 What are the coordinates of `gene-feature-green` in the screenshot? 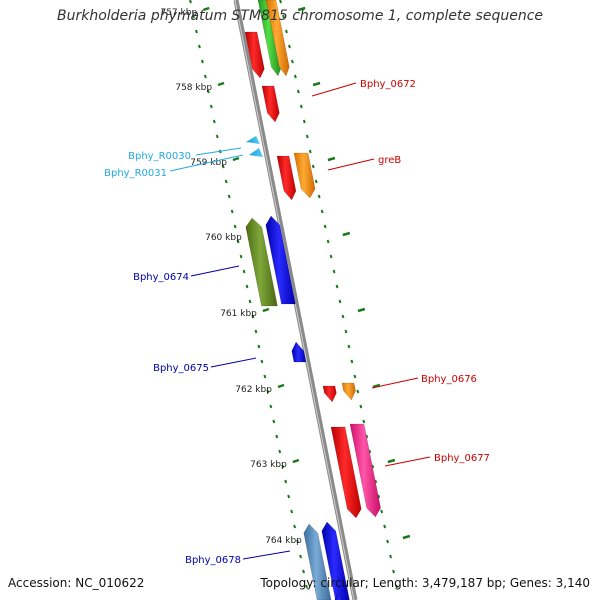 It's located at (269, 38).